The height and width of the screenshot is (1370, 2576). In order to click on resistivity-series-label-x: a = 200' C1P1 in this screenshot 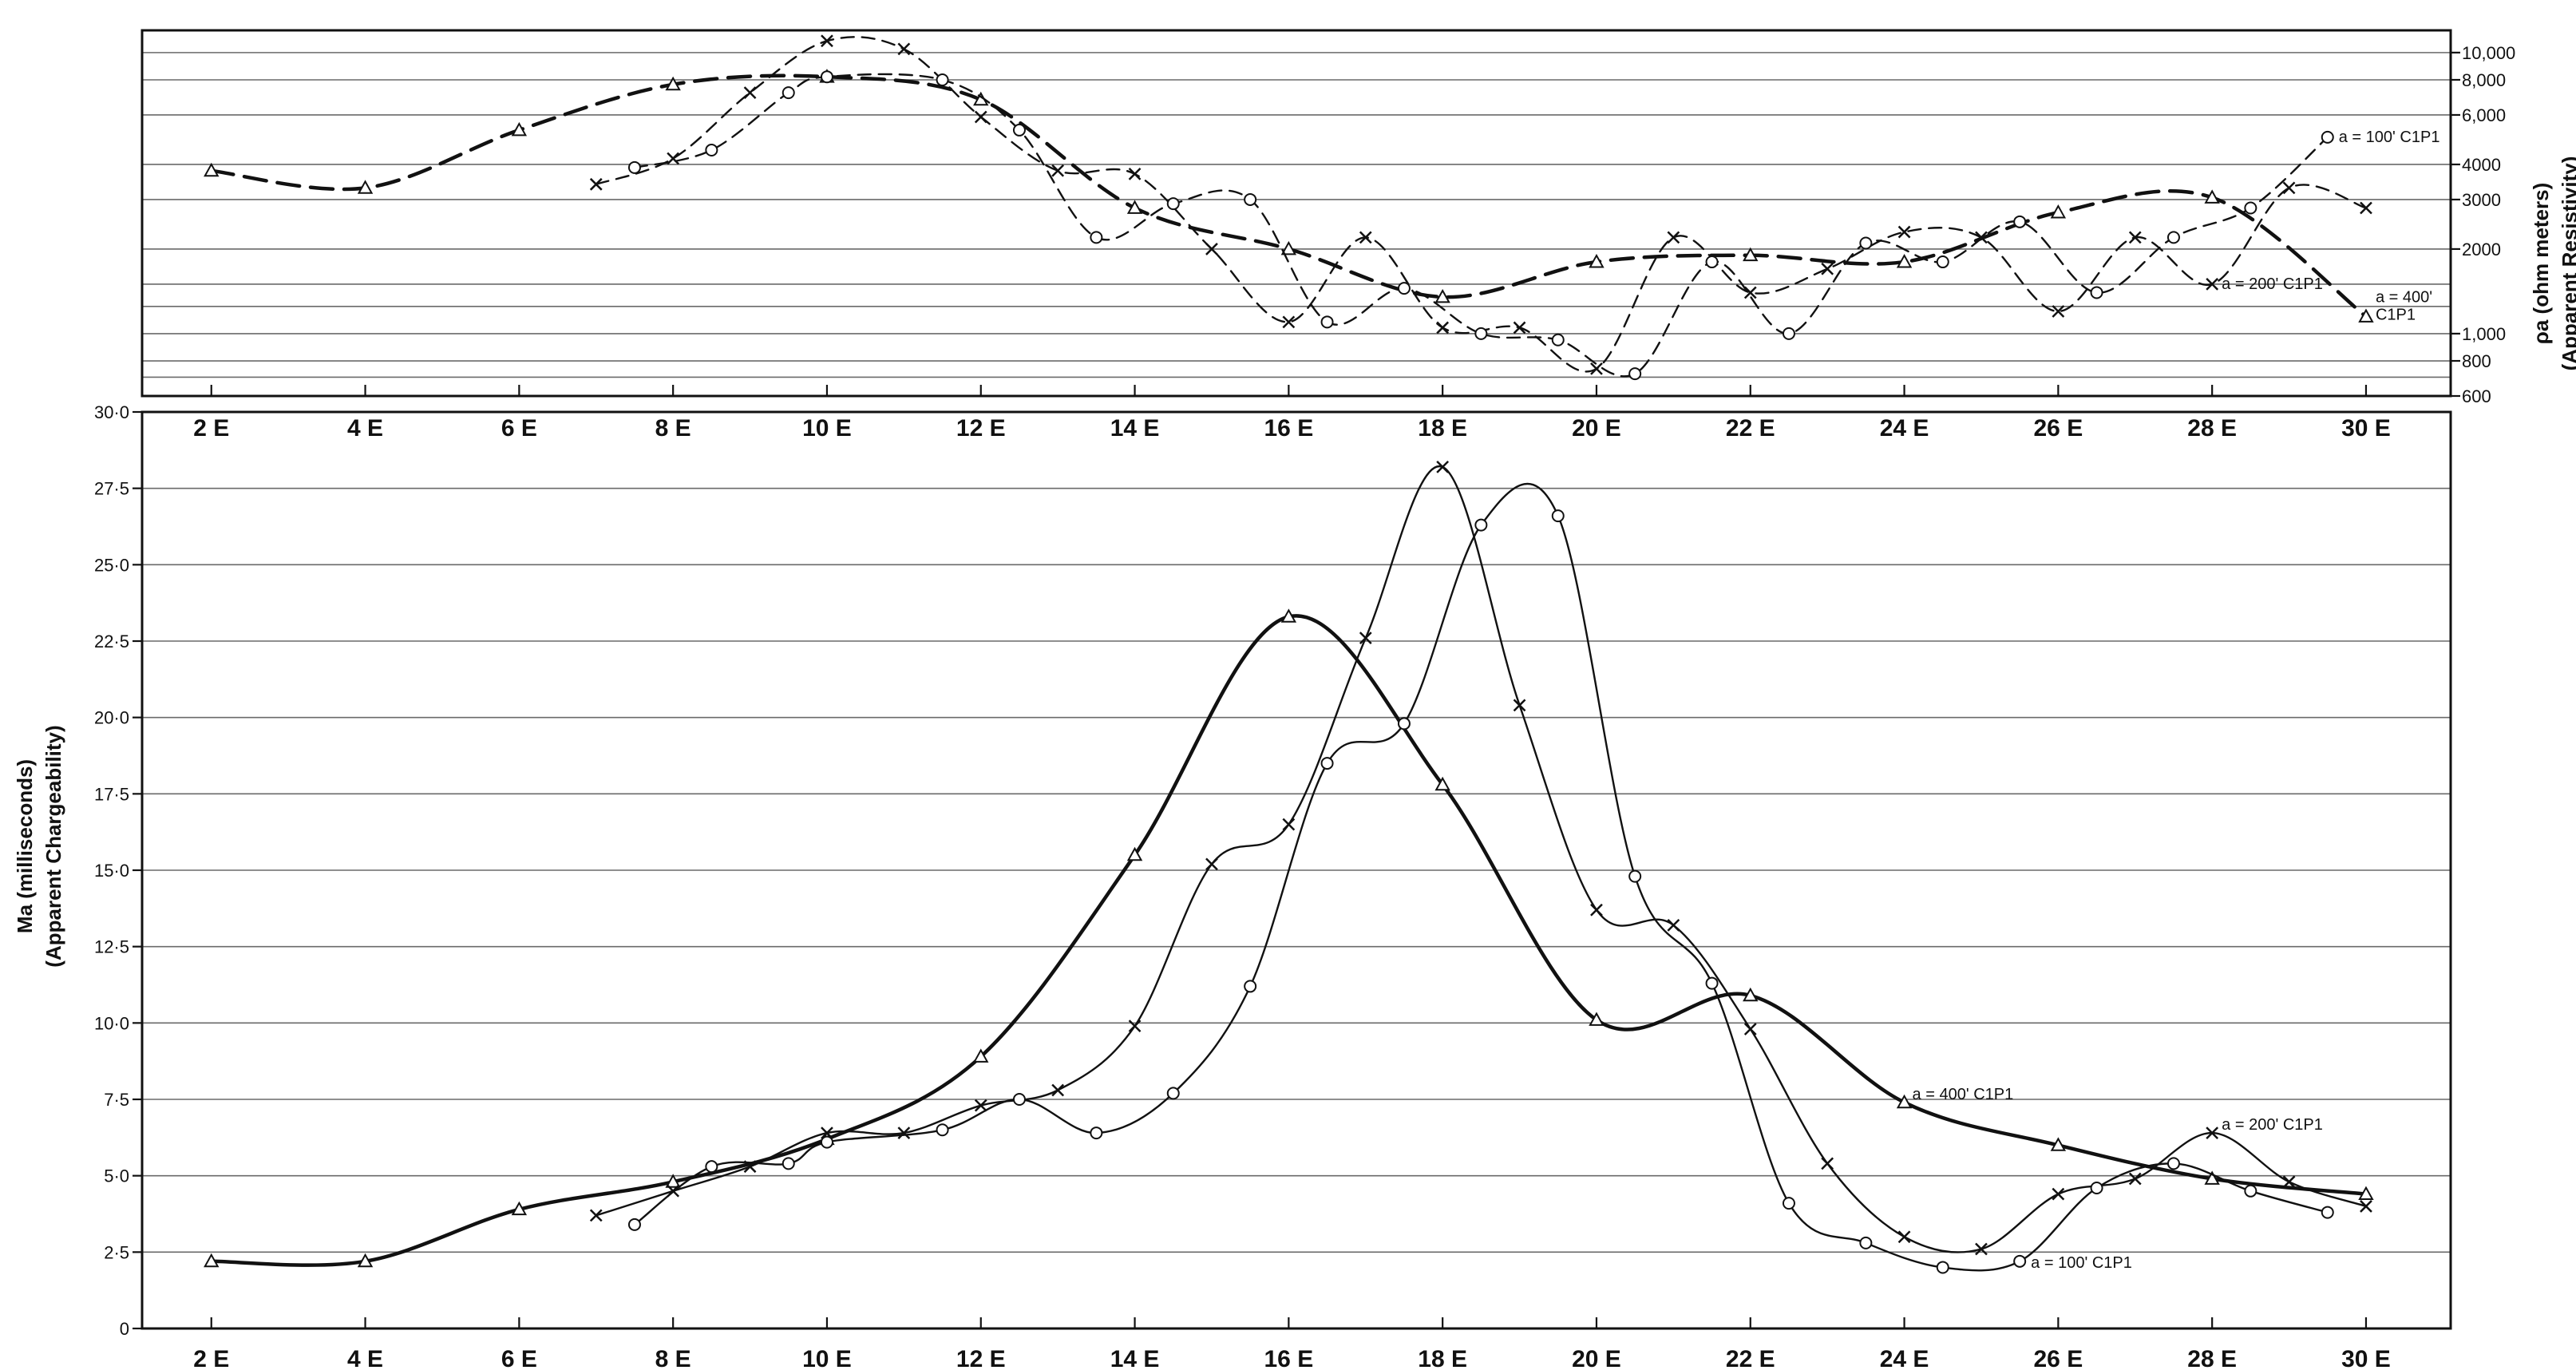, I will do `click(2272, 284)`.